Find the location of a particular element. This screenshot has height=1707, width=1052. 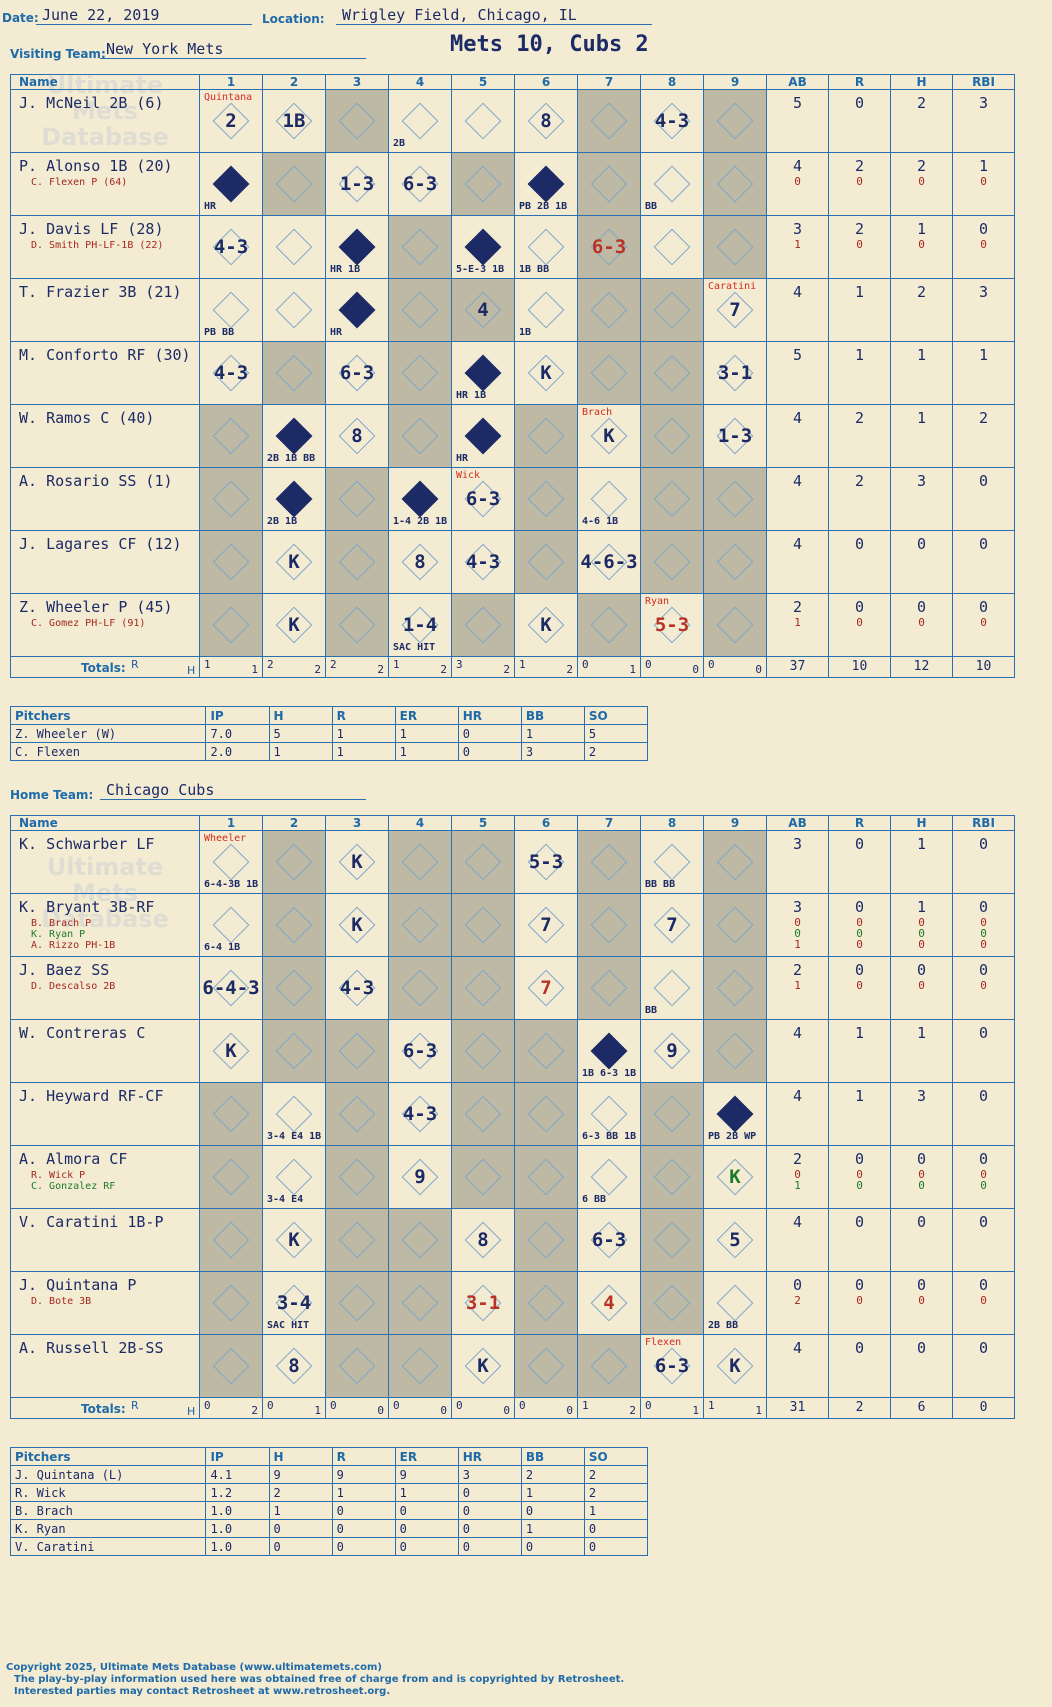

pitcher-row: K. Ryan 1.0 0 0 0 0 1 0 is located at coordinates (329, 1528).